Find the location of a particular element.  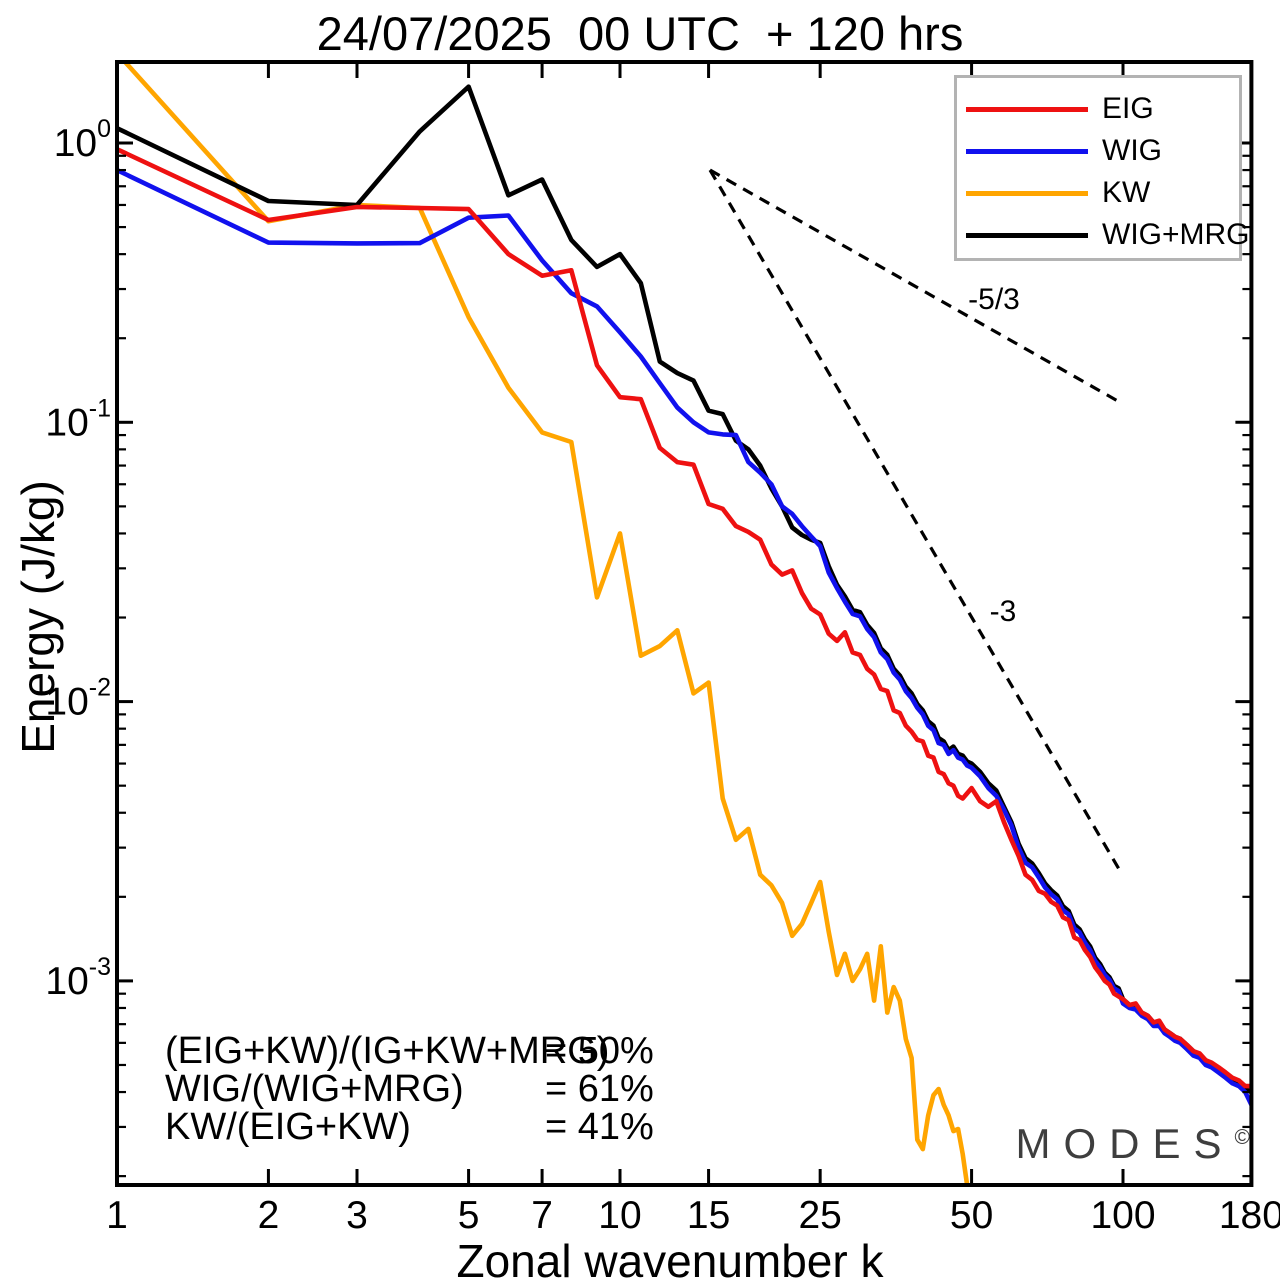

ratio-annotation-row: KW/(EIG+KW) = 41% is located at coordinates (525, 1127).